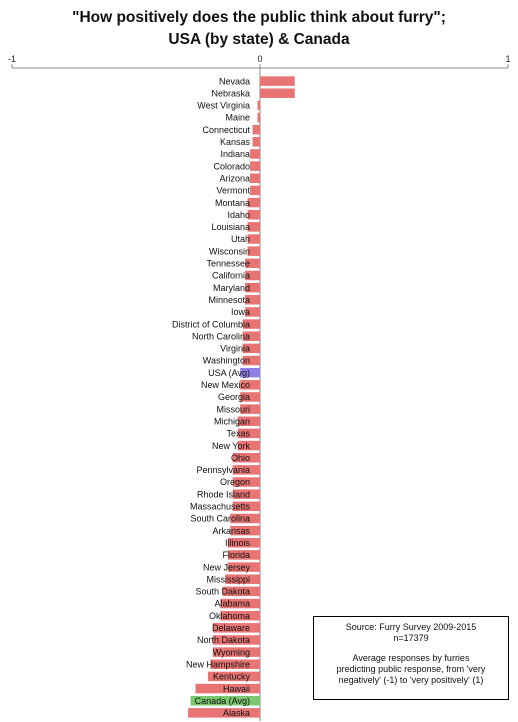  I want to click on category-label: Missouri, so click(233, 409).